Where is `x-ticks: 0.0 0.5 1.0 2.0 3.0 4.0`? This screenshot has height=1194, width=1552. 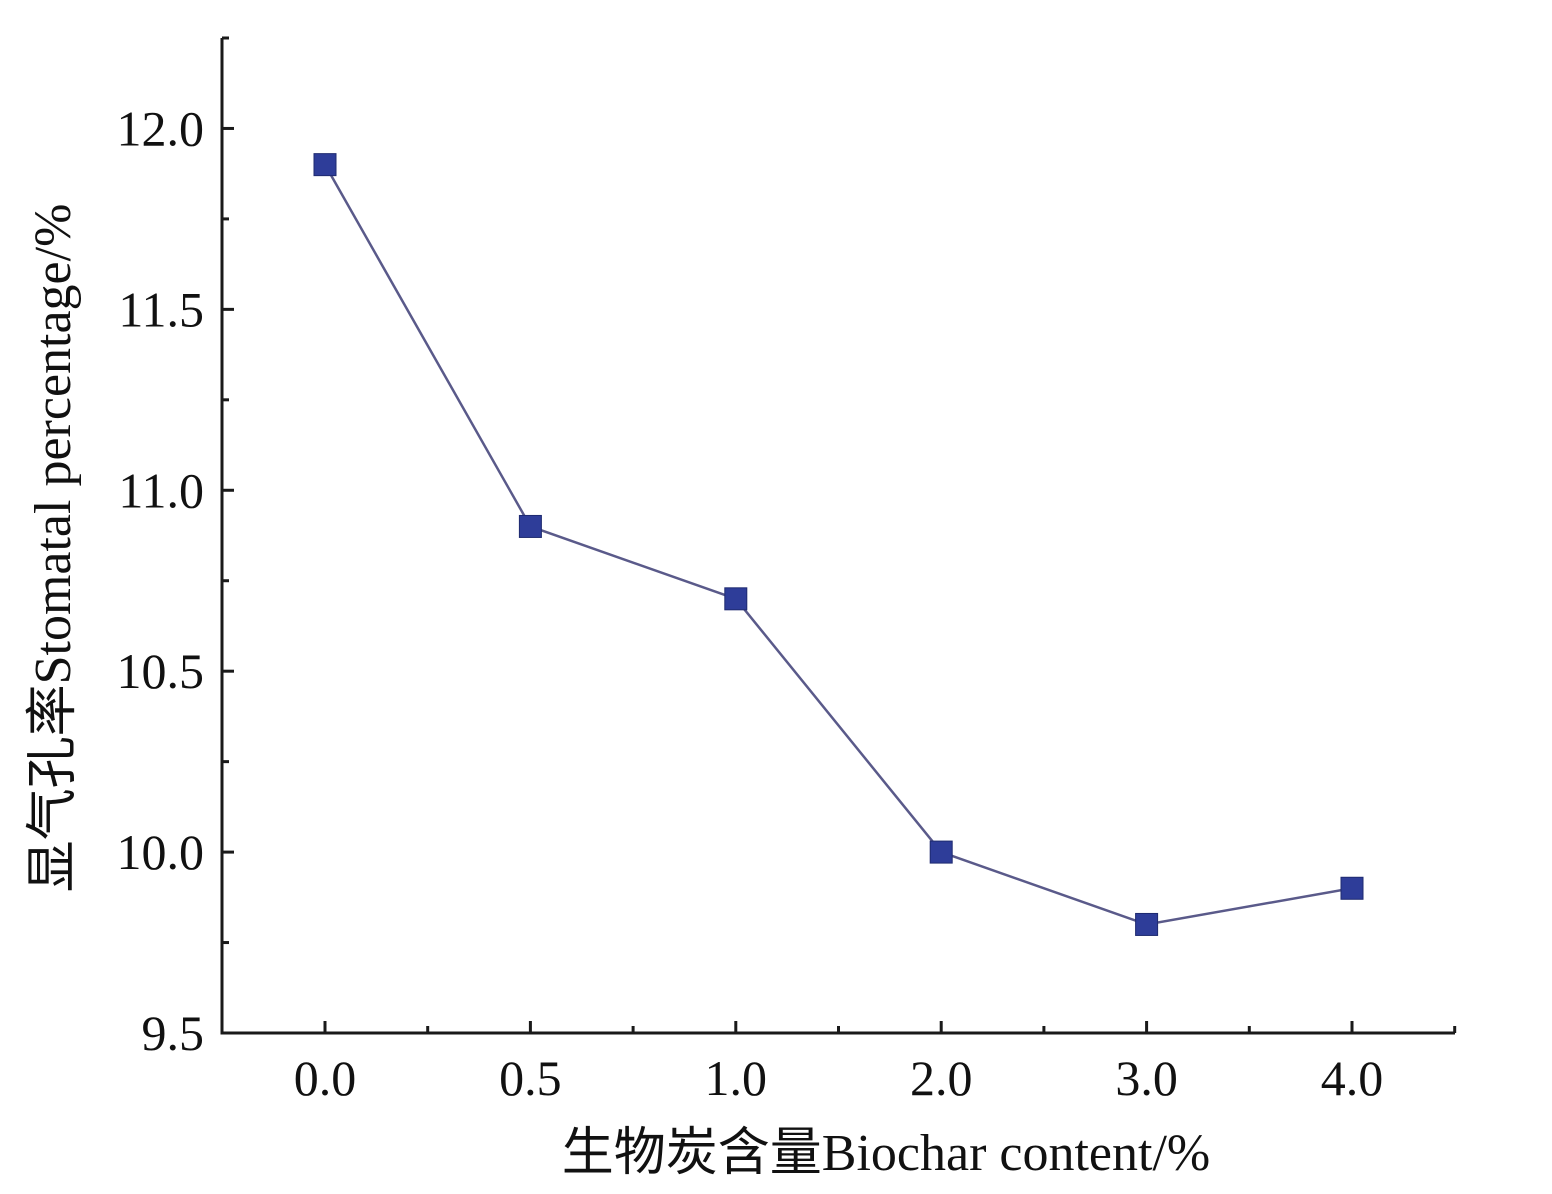
x-ticks: 0.0 0.5 1.0 2.0 3.0 4.0 is located at coordinates (875, 1063).